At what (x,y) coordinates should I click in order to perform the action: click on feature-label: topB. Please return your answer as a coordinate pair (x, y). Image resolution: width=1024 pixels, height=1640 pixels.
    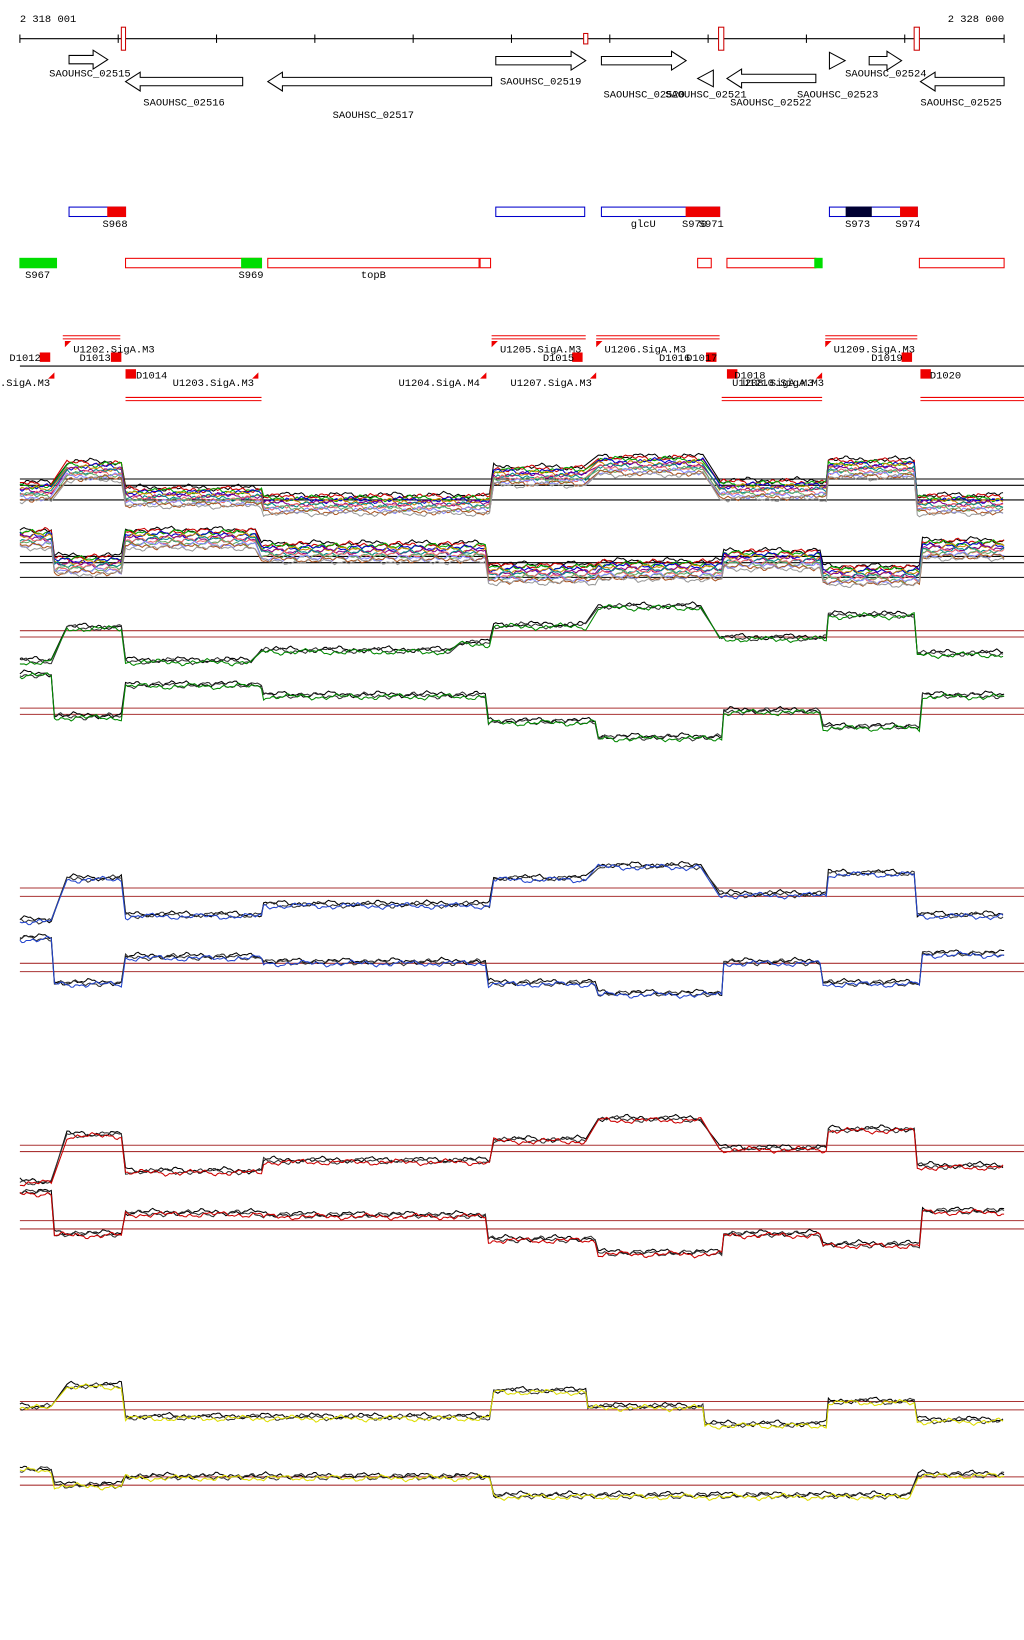
    Looking at the image, I should click on (373, 276).